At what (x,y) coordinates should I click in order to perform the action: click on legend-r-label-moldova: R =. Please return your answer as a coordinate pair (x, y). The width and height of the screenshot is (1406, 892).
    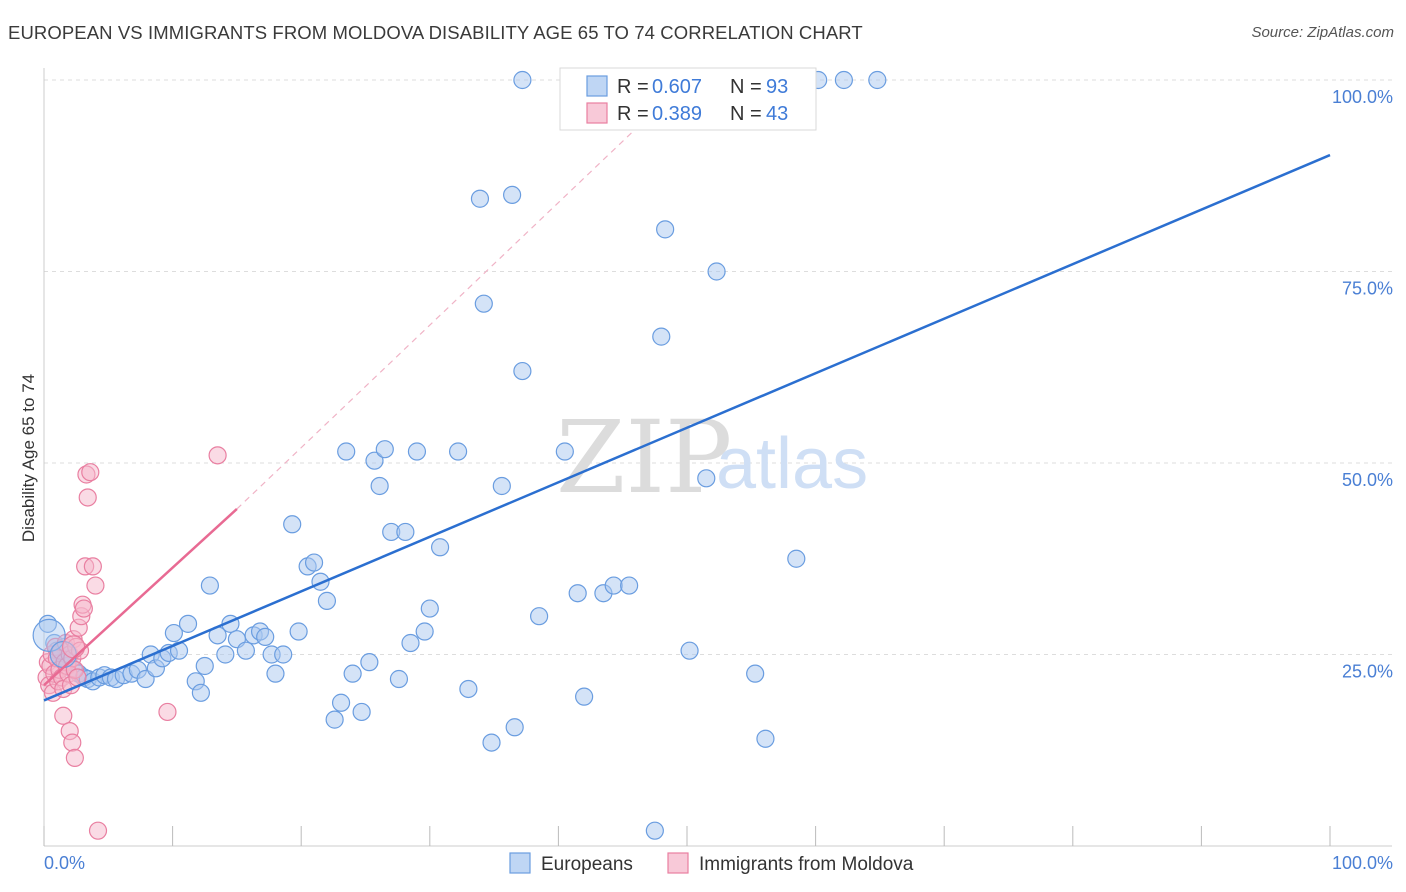
    Looking at the image, I should click on (633, 114).